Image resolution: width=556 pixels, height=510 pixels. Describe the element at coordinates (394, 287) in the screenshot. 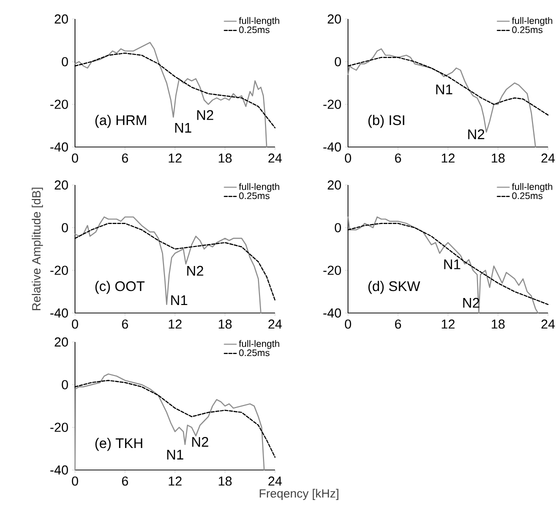

I see `annotation: (d) SKW` at that location.